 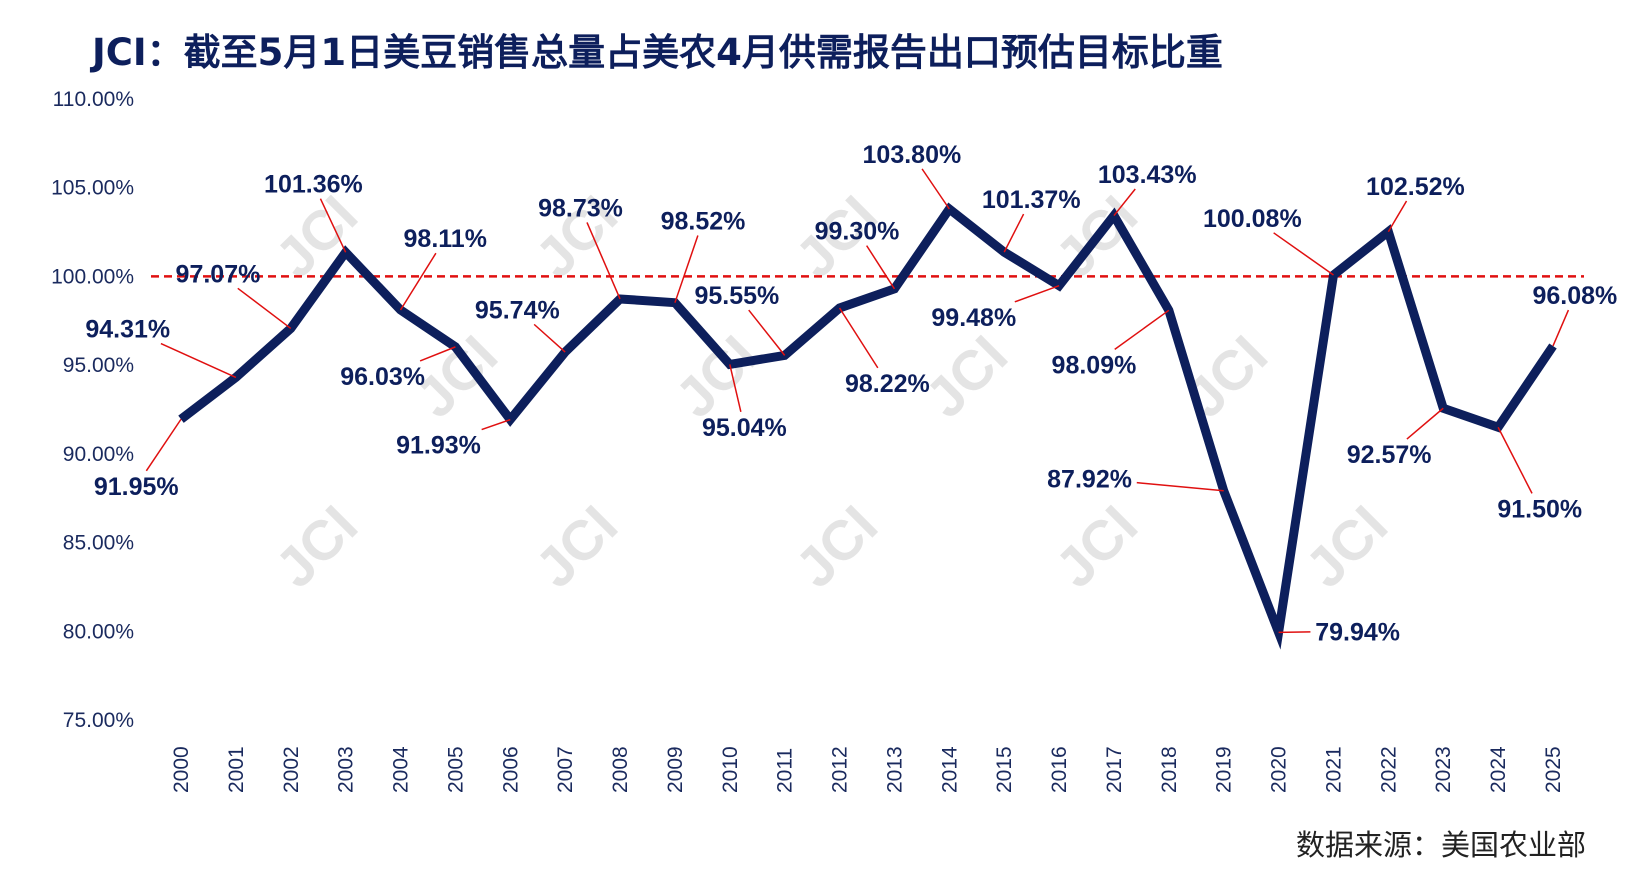 What do you see at coordinates (510, 769) in the screenshot?
I see `x-tick-label: 2006` at bounding box center [510, 769].